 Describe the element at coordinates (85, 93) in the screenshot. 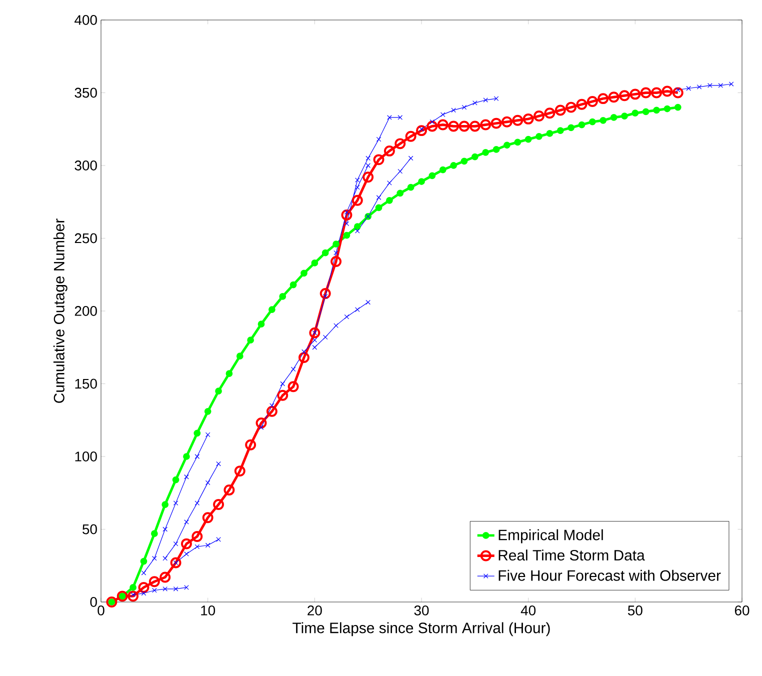

I see `y-tick-label: 350` at that location.